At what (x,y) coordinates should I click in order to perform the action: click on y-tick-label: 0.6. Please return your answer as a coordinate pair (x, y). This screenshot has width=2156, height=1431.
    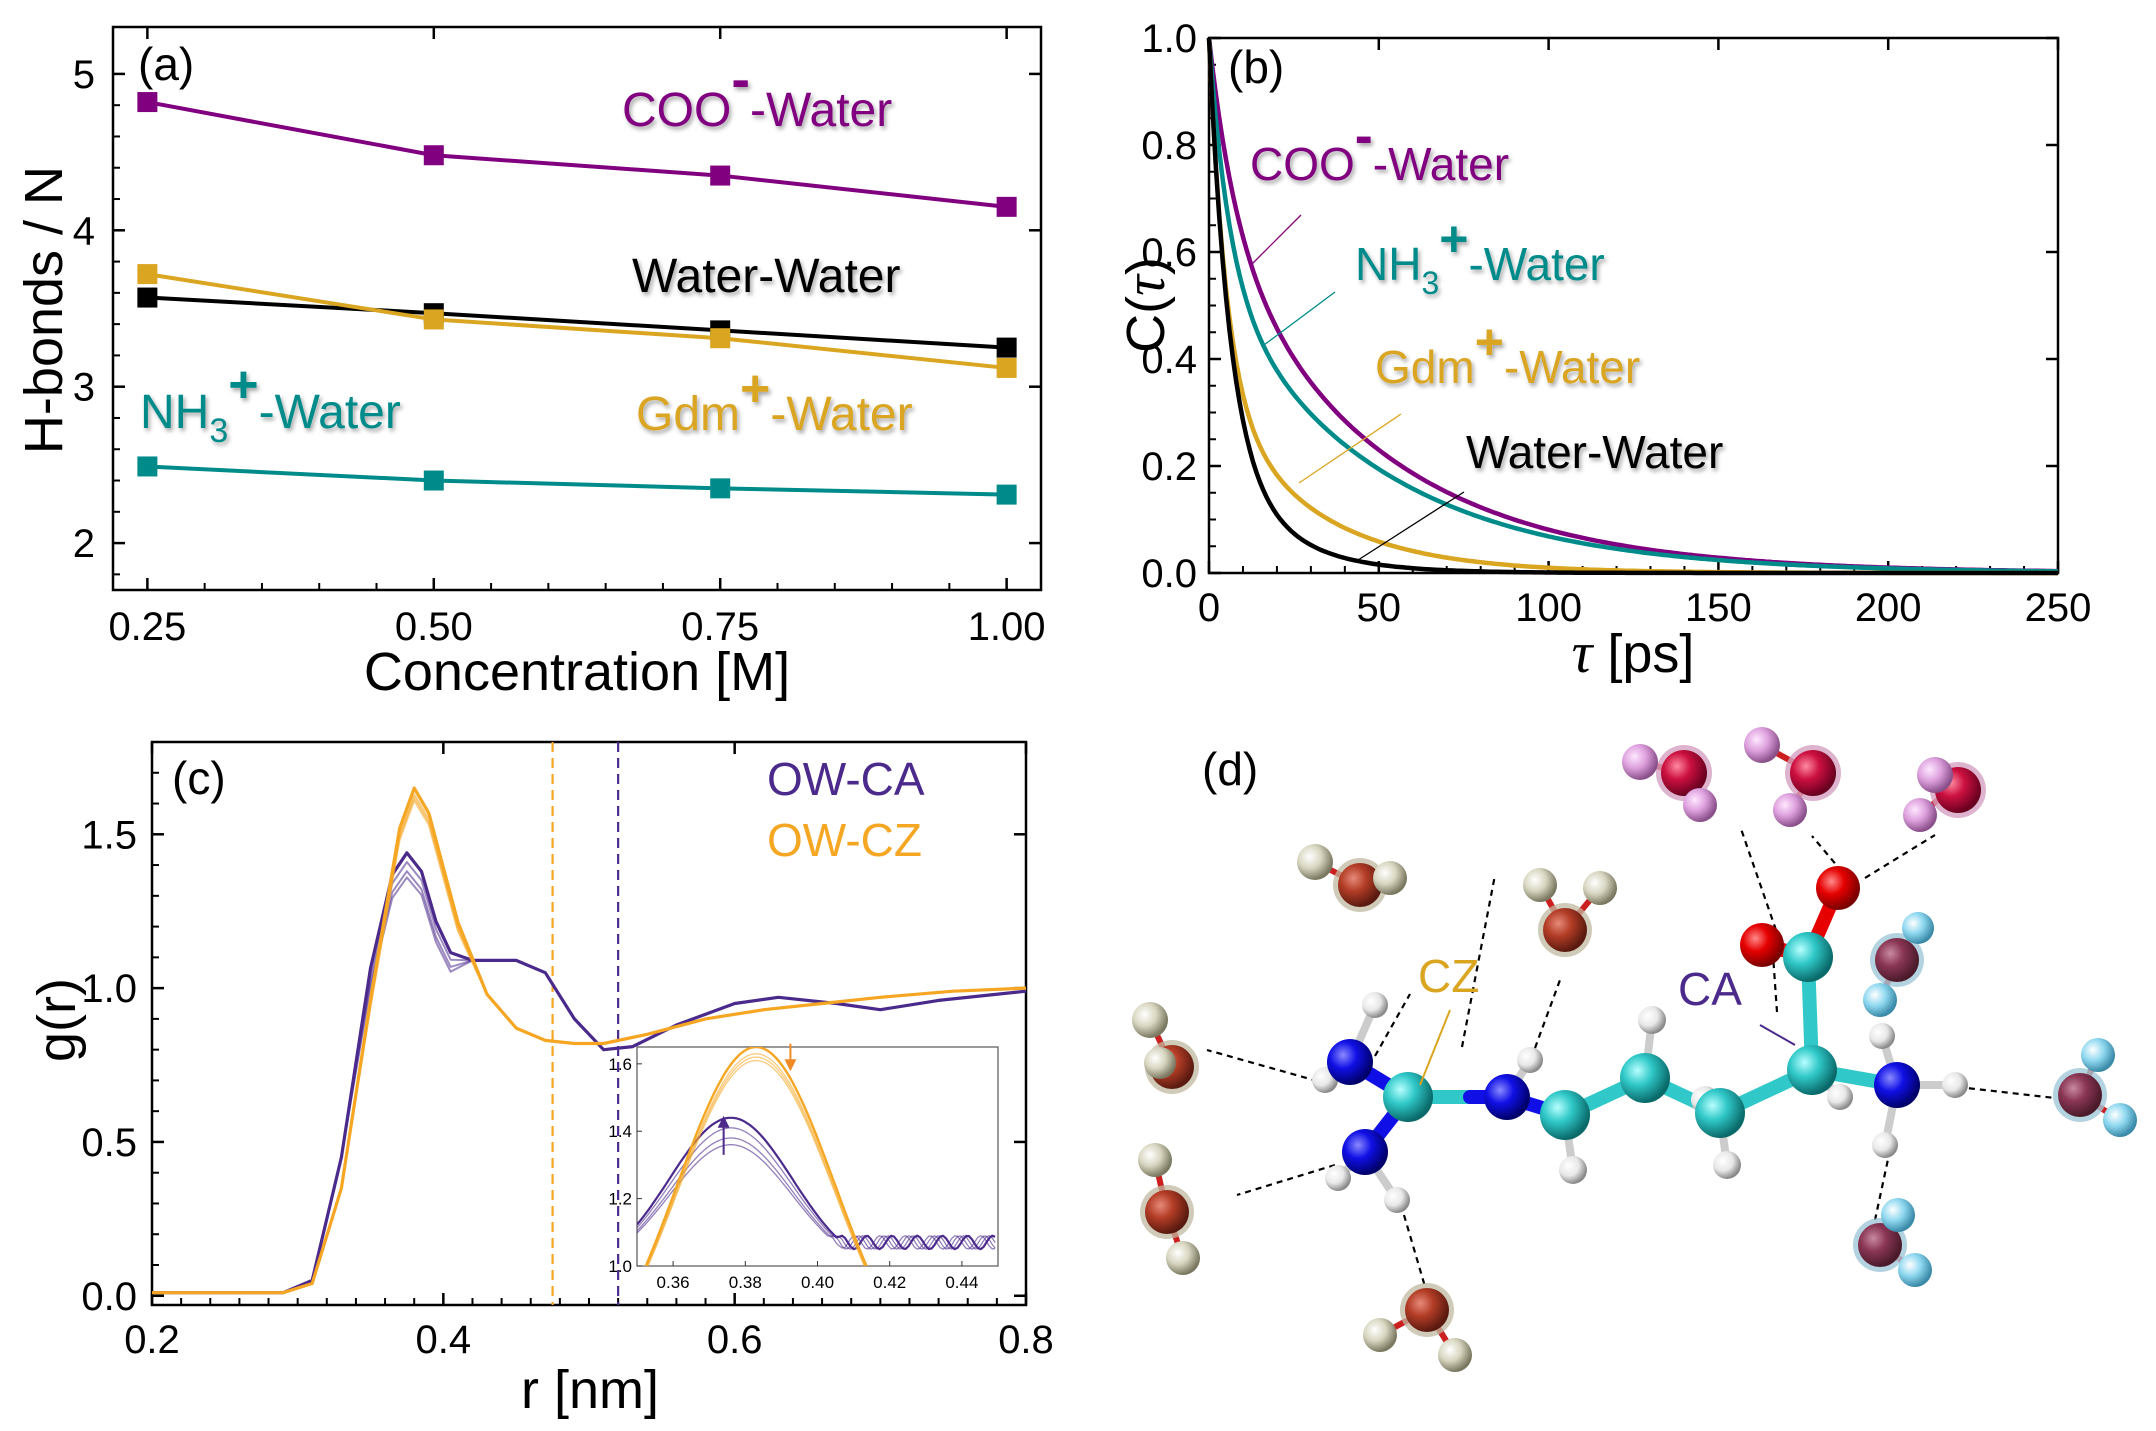
    Looking at the image, I should click on (1169, 253).